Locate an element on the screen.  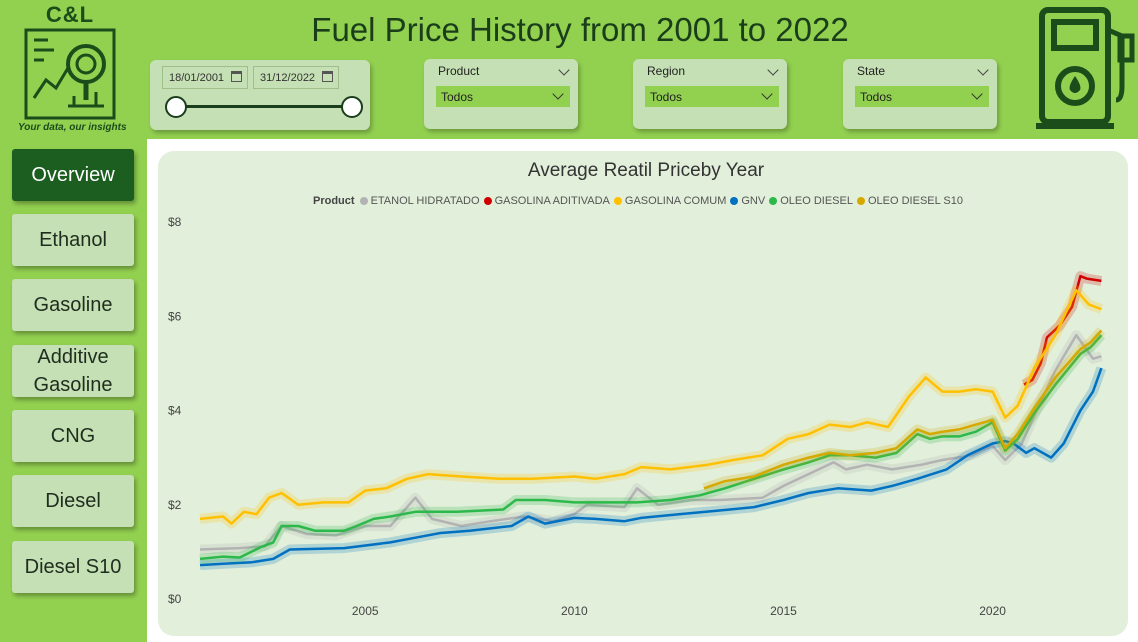
legend-title: Product is located at coordinates (334, 201).